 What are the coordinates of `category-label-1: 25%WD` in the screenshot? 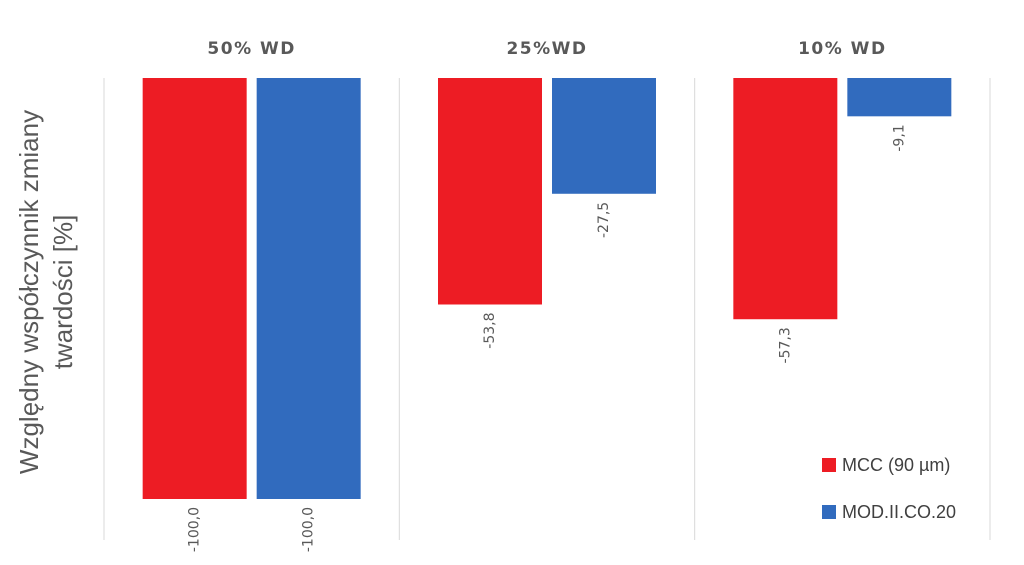 It's located at (546, 49).